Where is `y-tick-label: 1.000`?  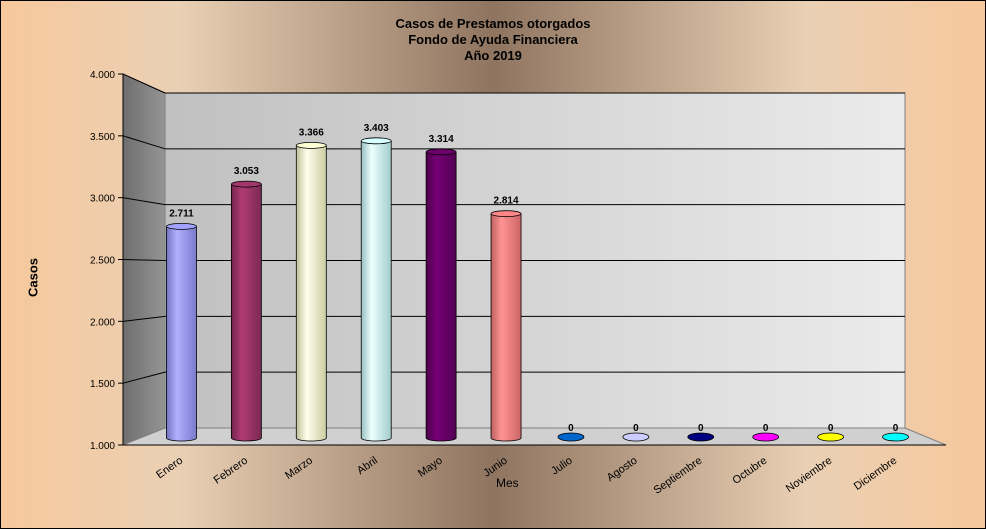
y-tick-label: 1.000 is located at coordinates (102, 446).